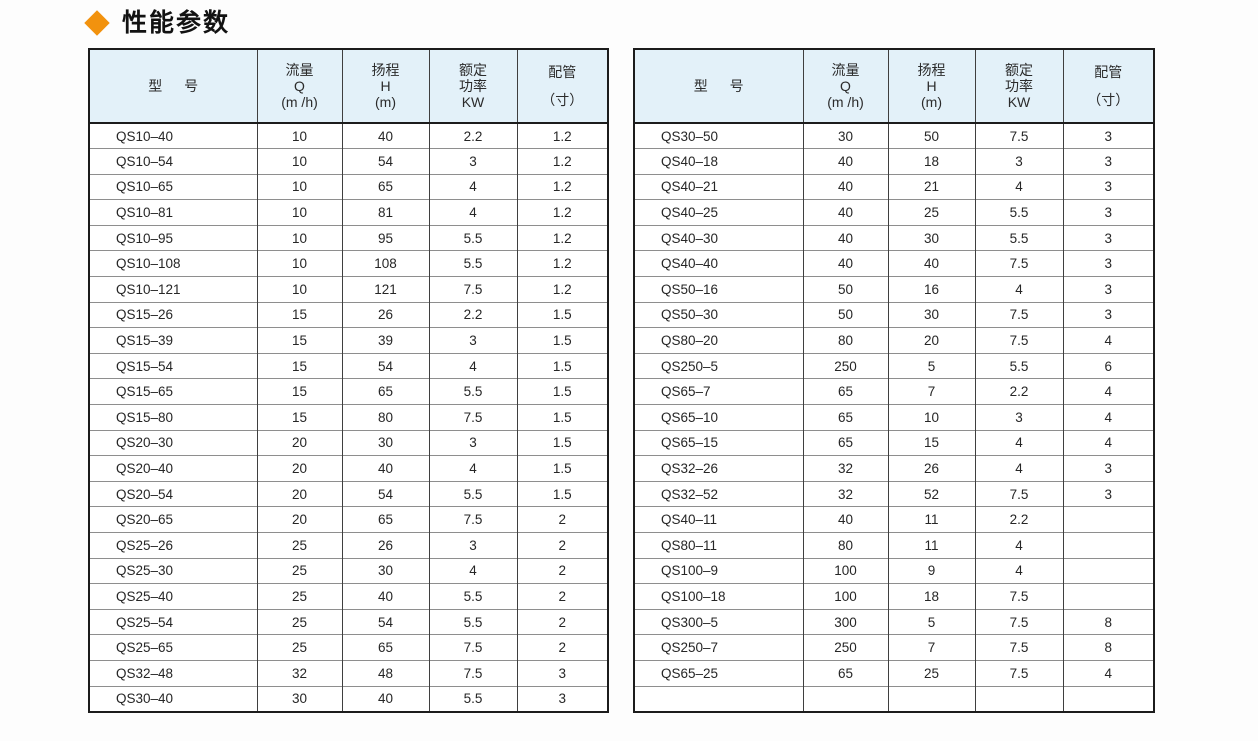 Image resolution: width=1258 pixels, height=741 pixels. Describe the element at coordinates (385, 289) in the screenshot. I see `value-cell: 121` at that location.